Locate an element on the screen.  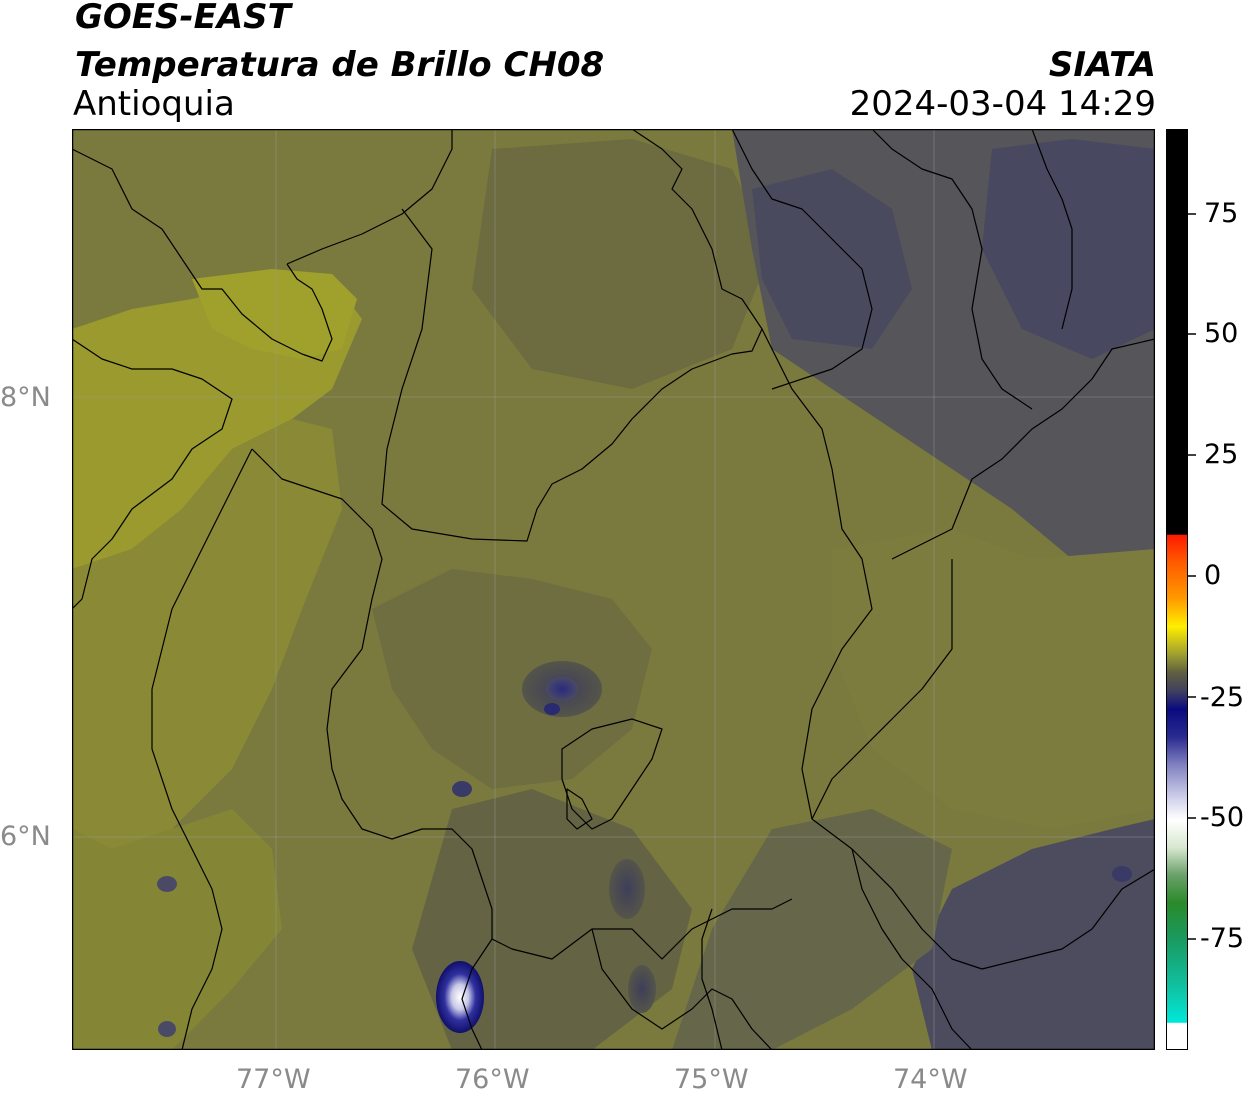
border-south-mid is located at coordinates (712, 979).